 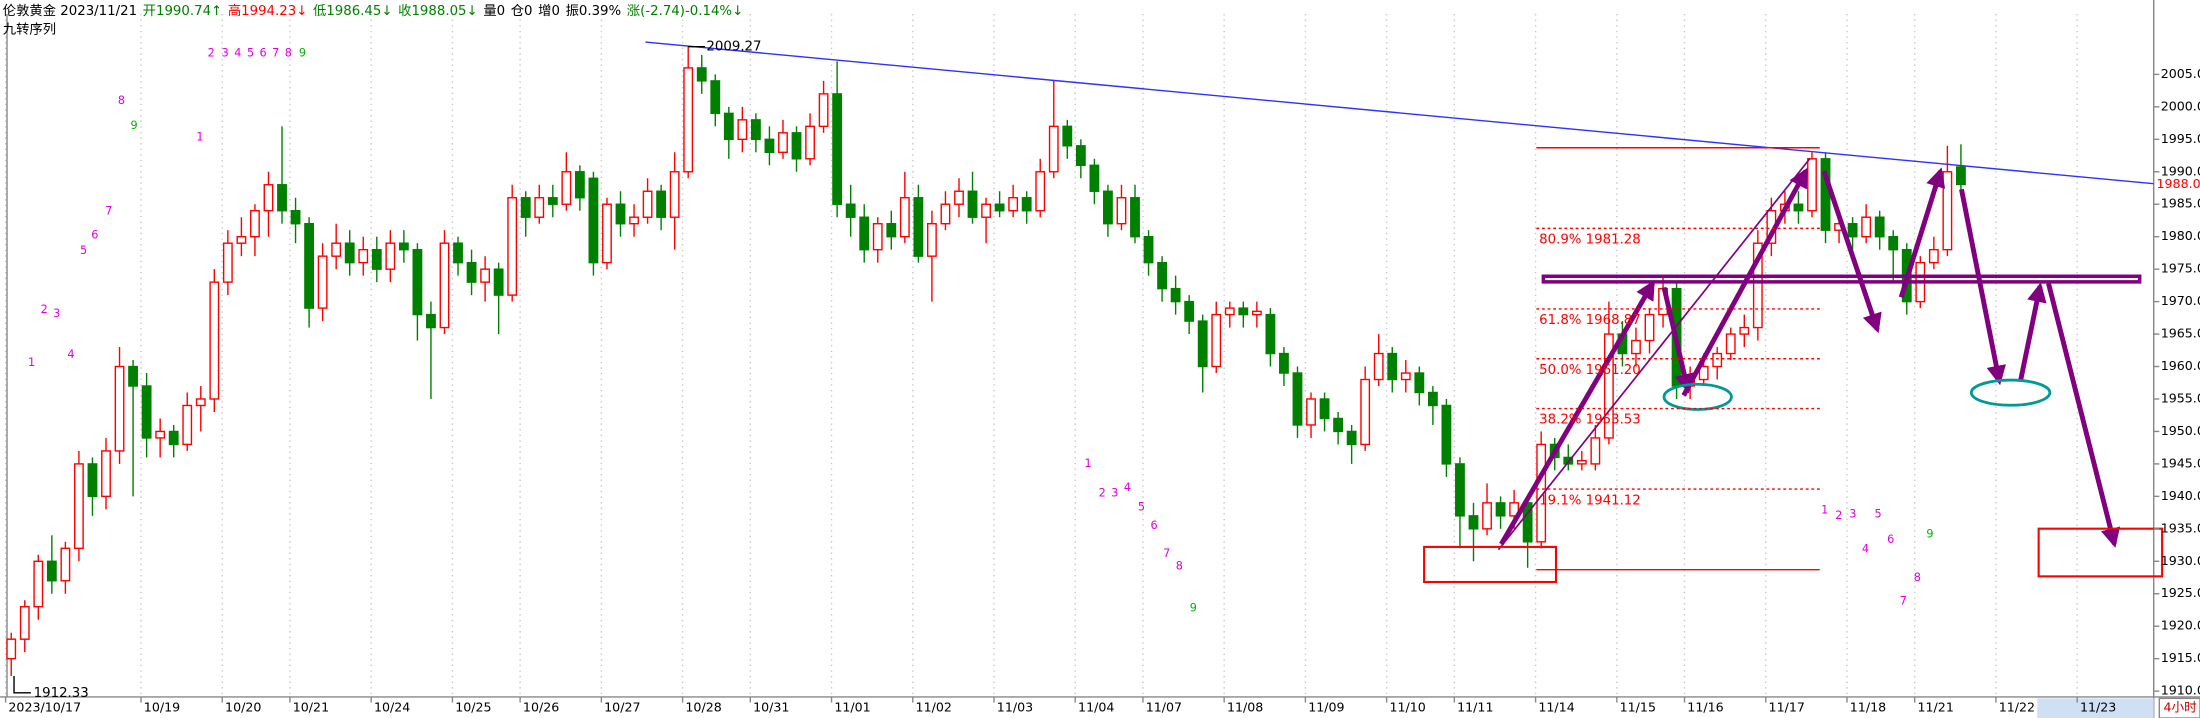 I want to click on info-item: 收1988.05↓, so click(x=438, y=11).